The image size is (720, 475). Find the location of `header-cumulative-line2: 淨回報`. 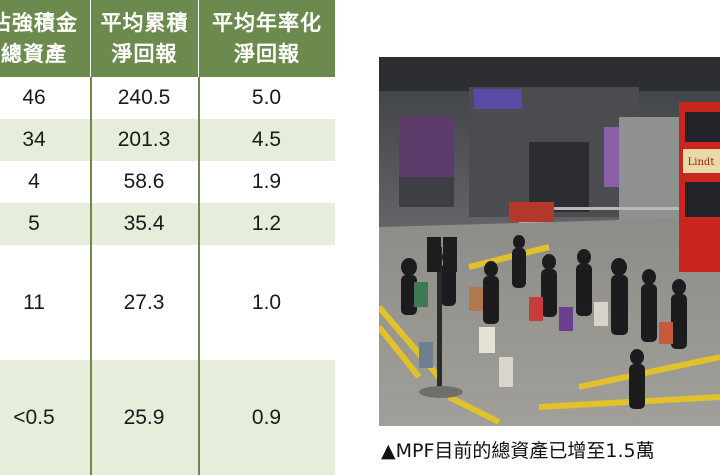

header-cumulative-line2: 淨回報 is located at coordinates (144, 53).